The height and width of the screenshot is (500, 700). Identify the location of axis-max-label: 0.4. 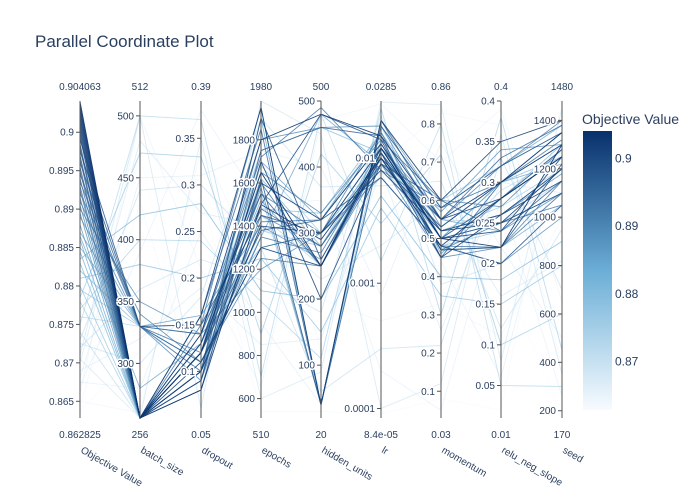
(501, 87).